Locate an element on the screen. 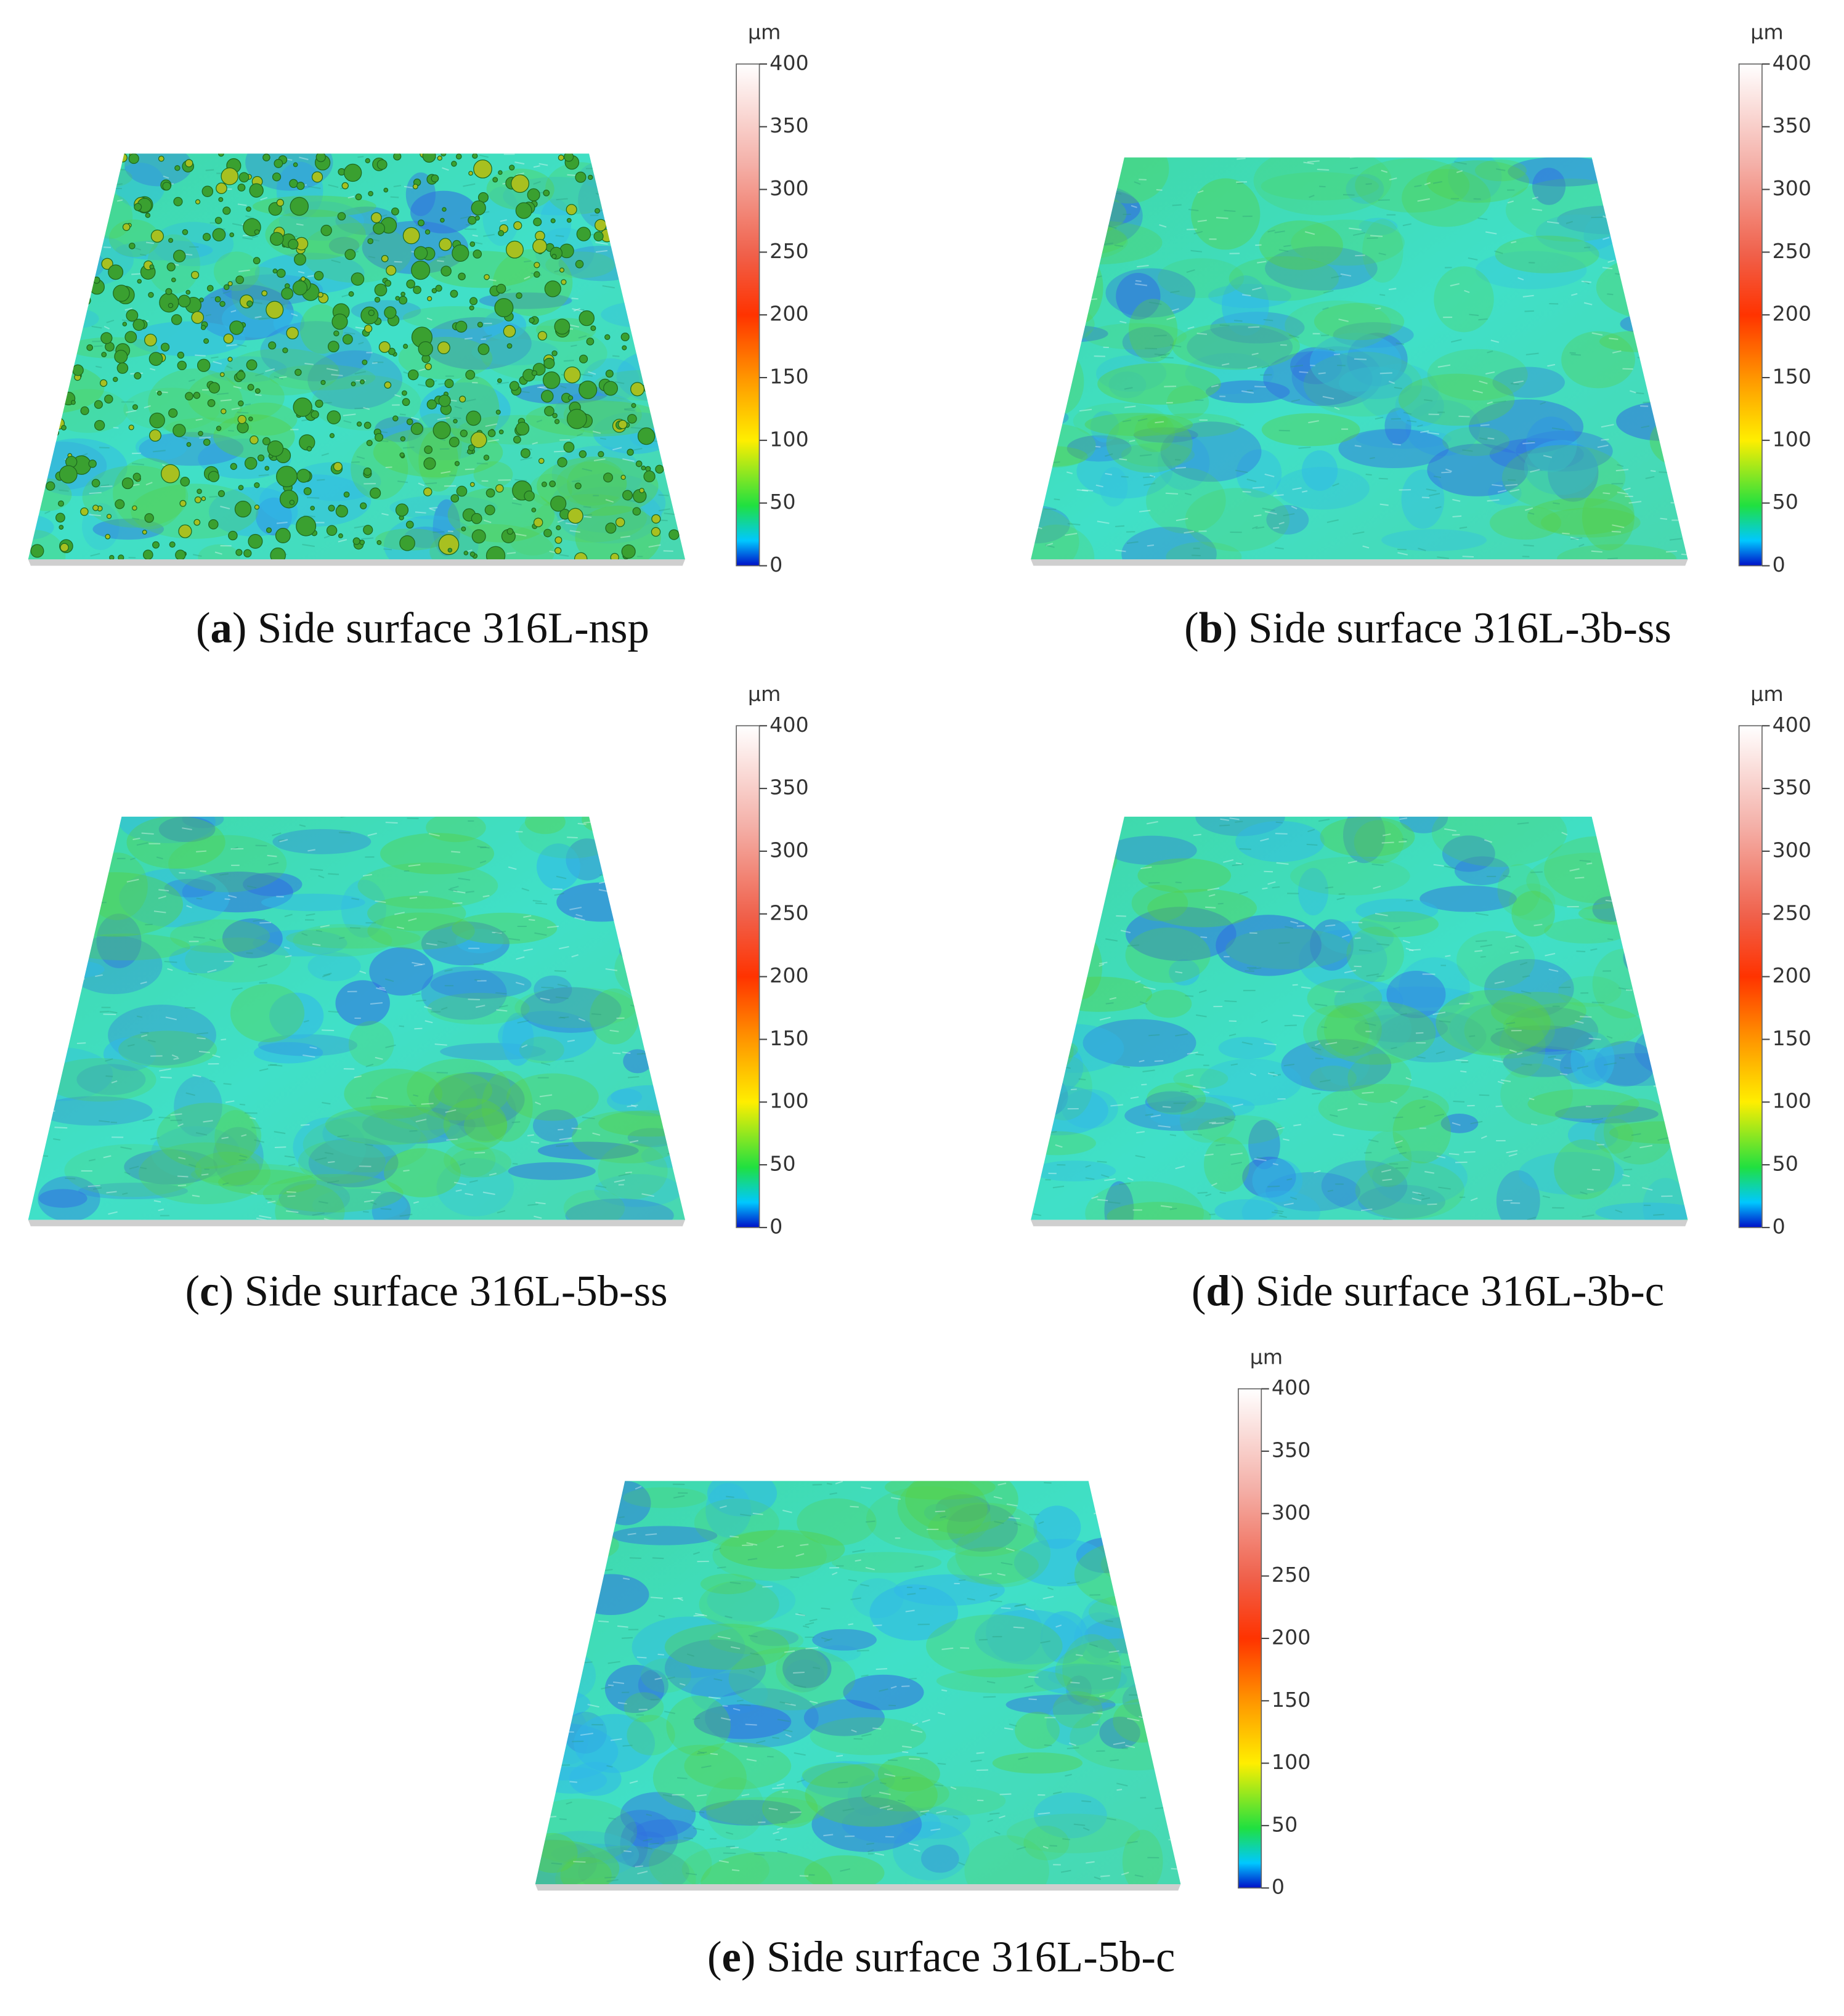  caption: (b) Side surface 316L-3b-ss is located at coordinates (1428, 628).